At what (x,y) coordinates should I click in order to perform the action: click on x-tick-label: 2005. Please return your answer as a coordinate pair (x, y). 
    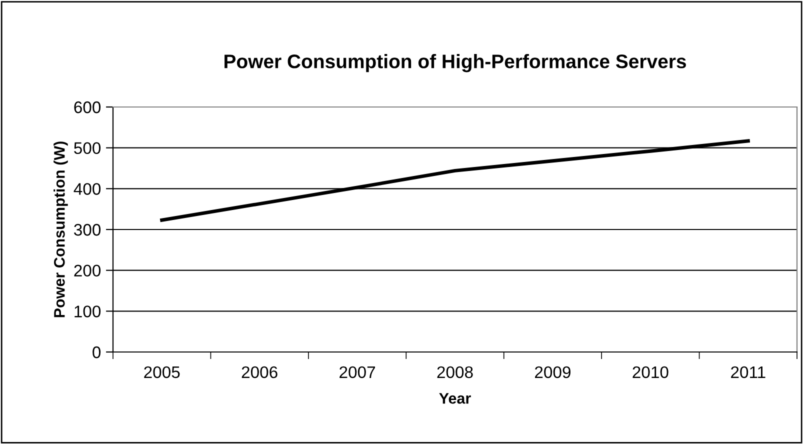
    Looking at the image, I should click on (162, 372).